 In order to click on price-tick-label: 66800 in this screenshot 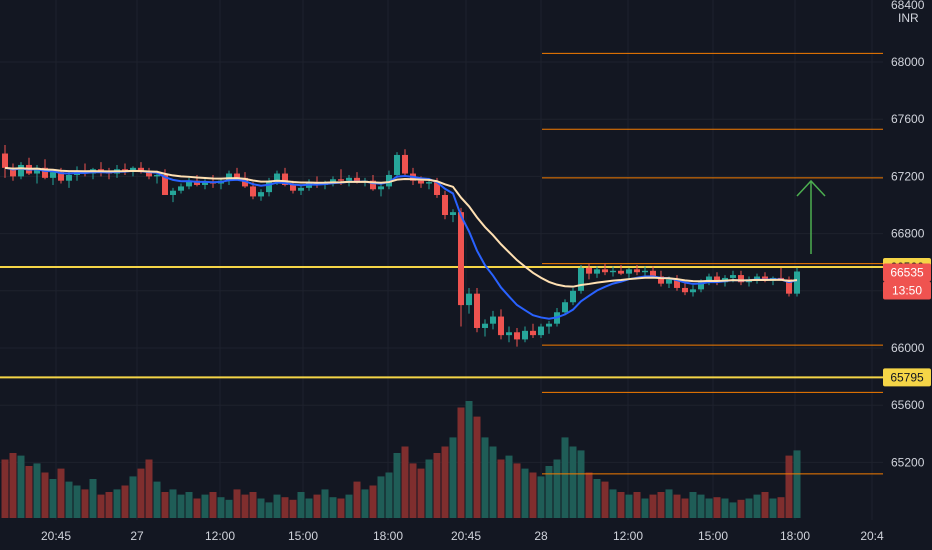, I will do `click(908, 234)`.